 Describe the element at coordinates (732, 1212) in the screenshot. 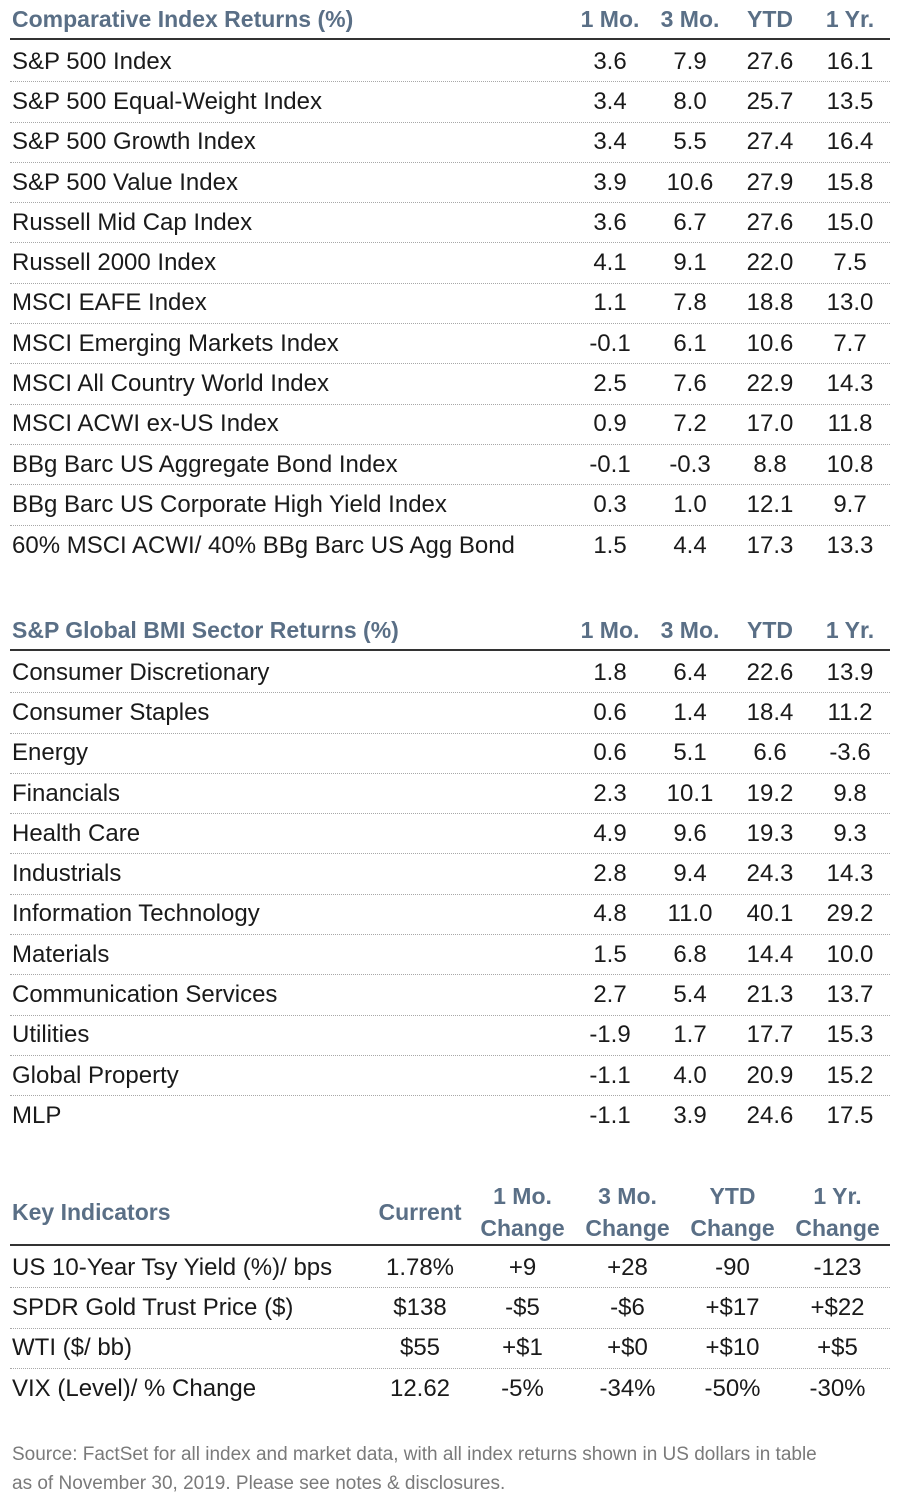

I see `col-header-ytd-change: YTD Change` at that location.